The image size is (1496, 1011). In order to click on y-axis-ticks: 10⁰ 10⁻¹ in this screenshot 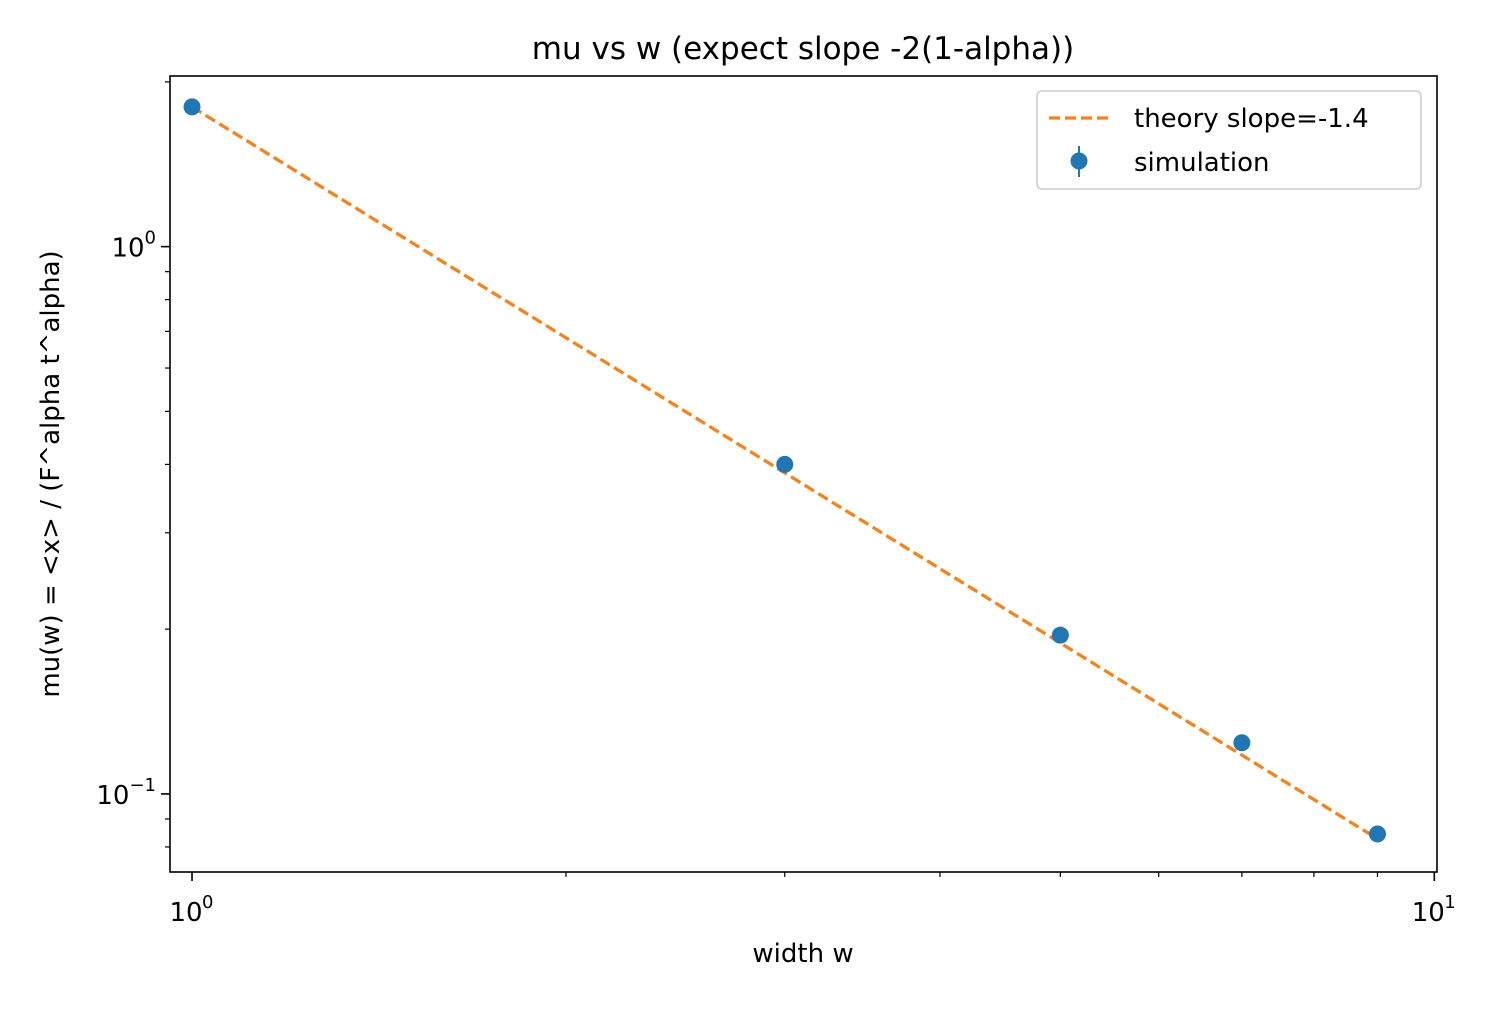, I will do `click(133, 464)`.